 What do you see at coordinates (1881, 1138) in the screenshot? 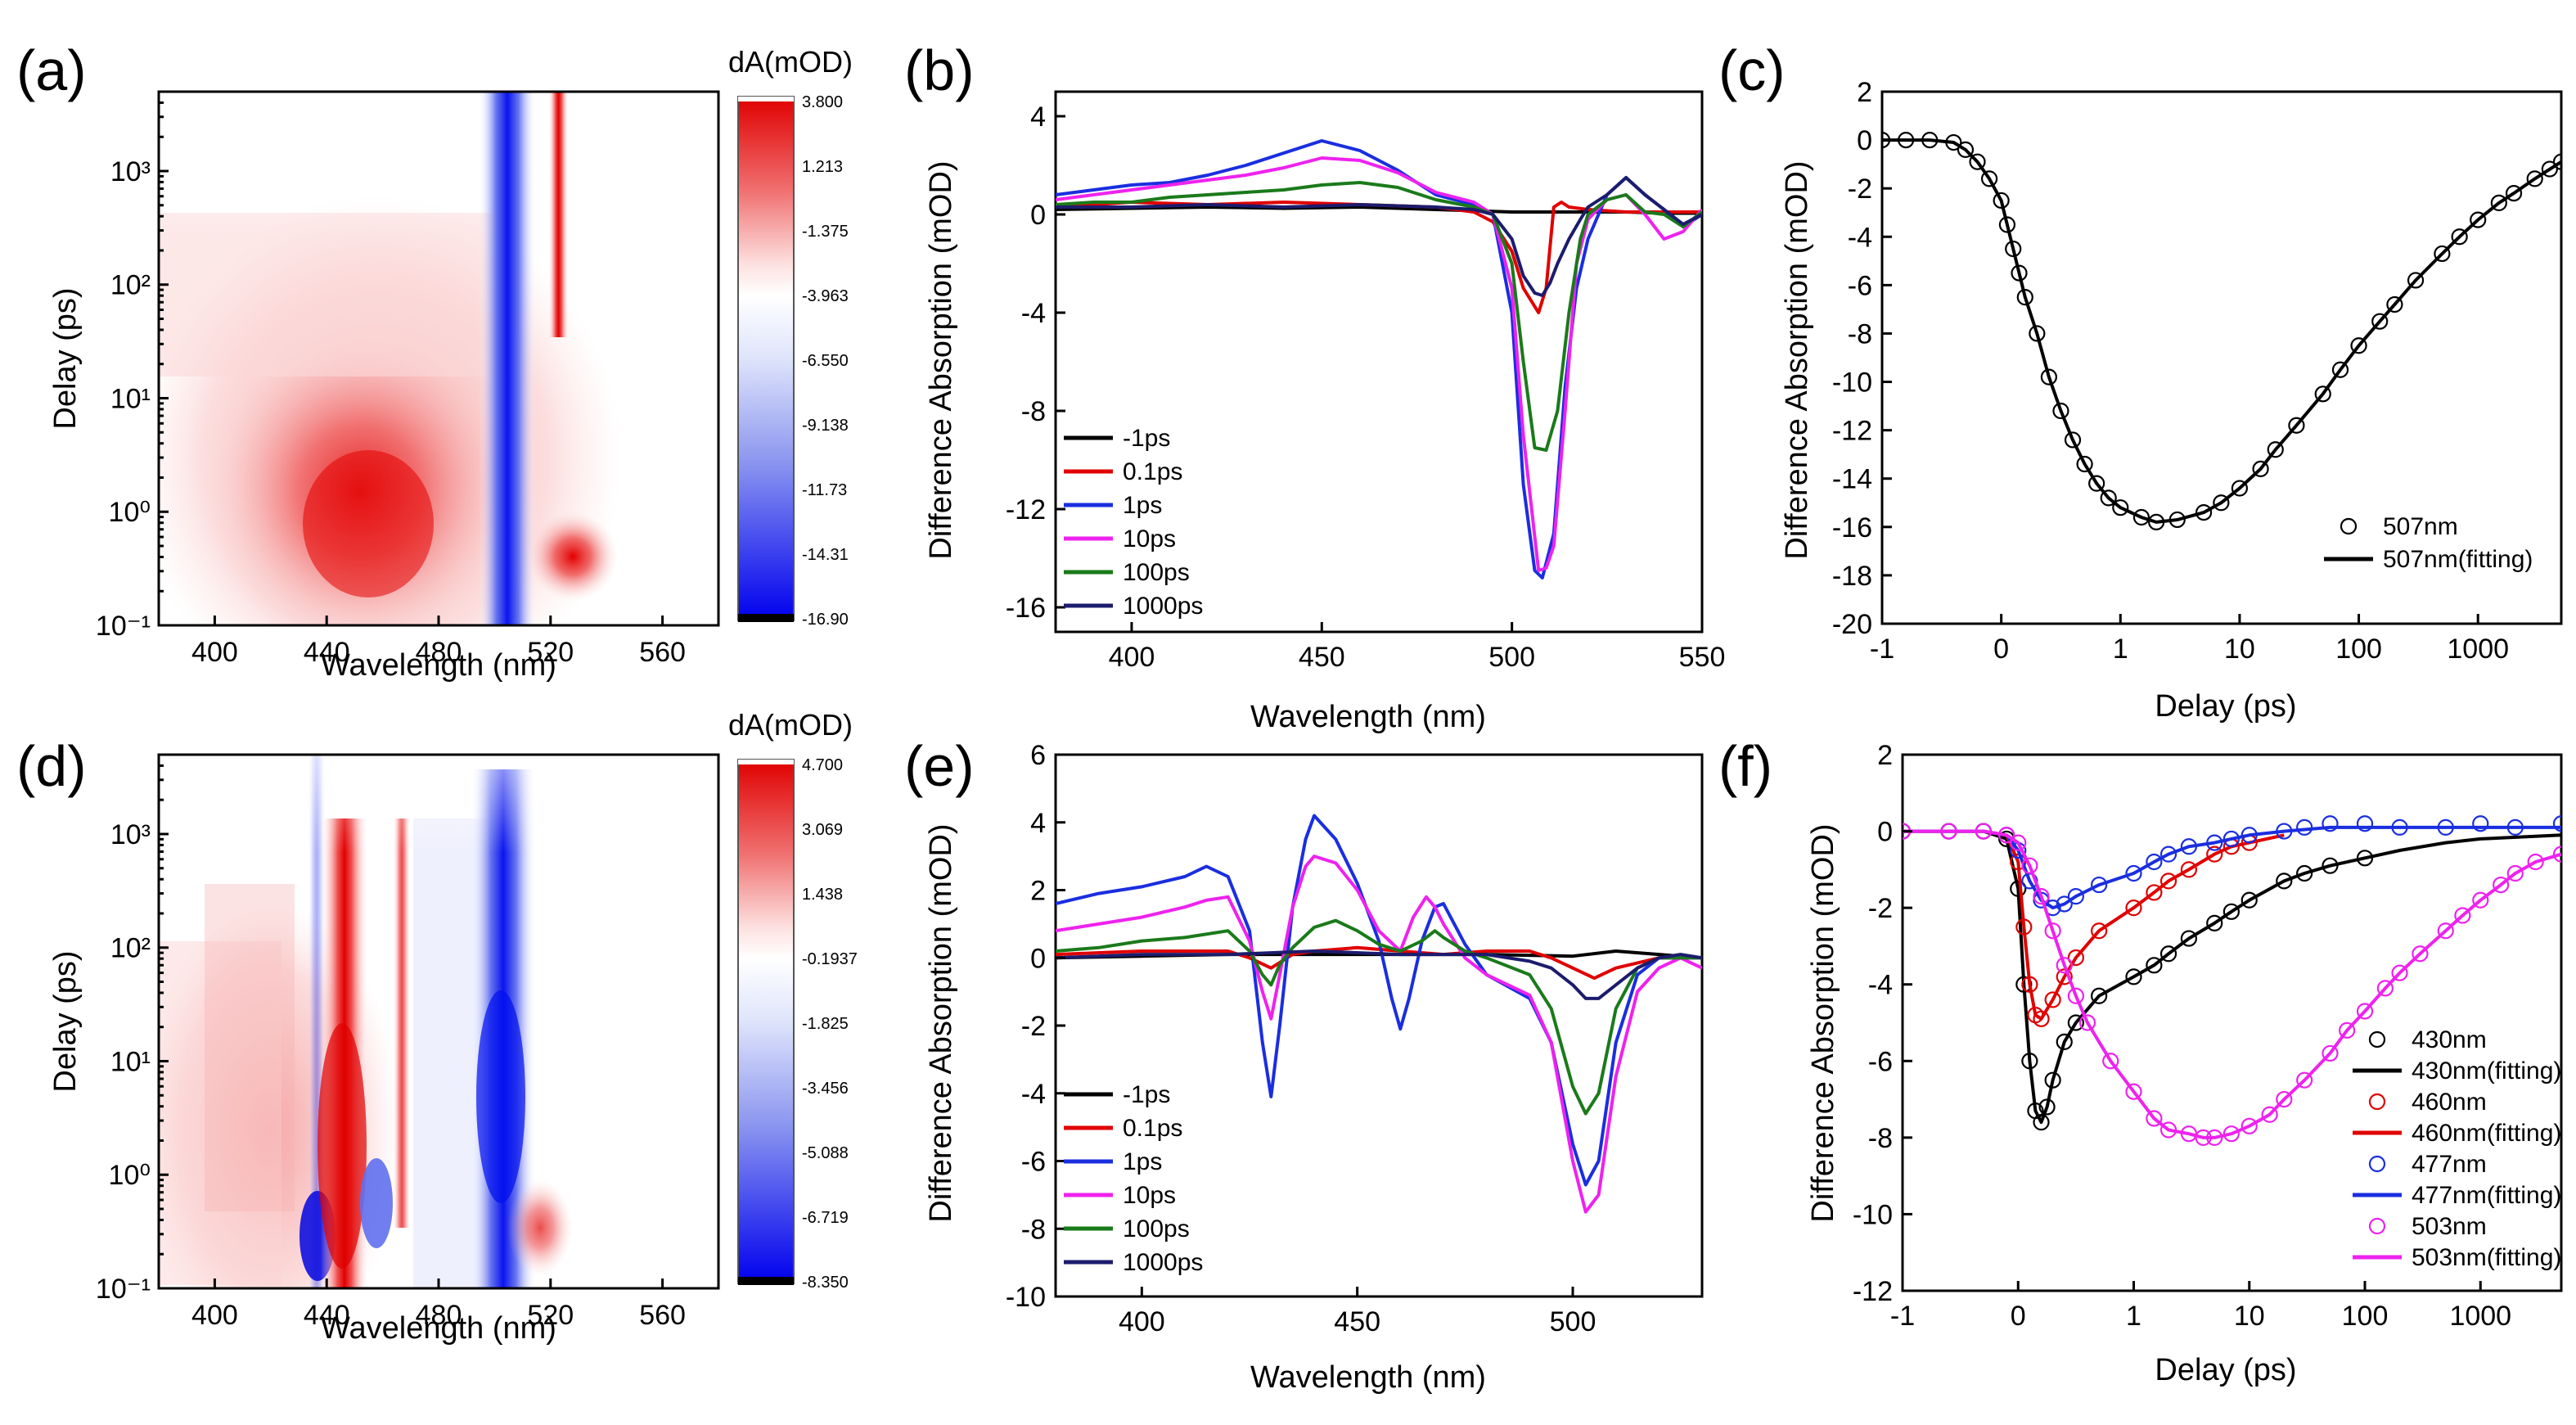
I see `y-tick-label: -8` at bounding box center [1881, 1138].